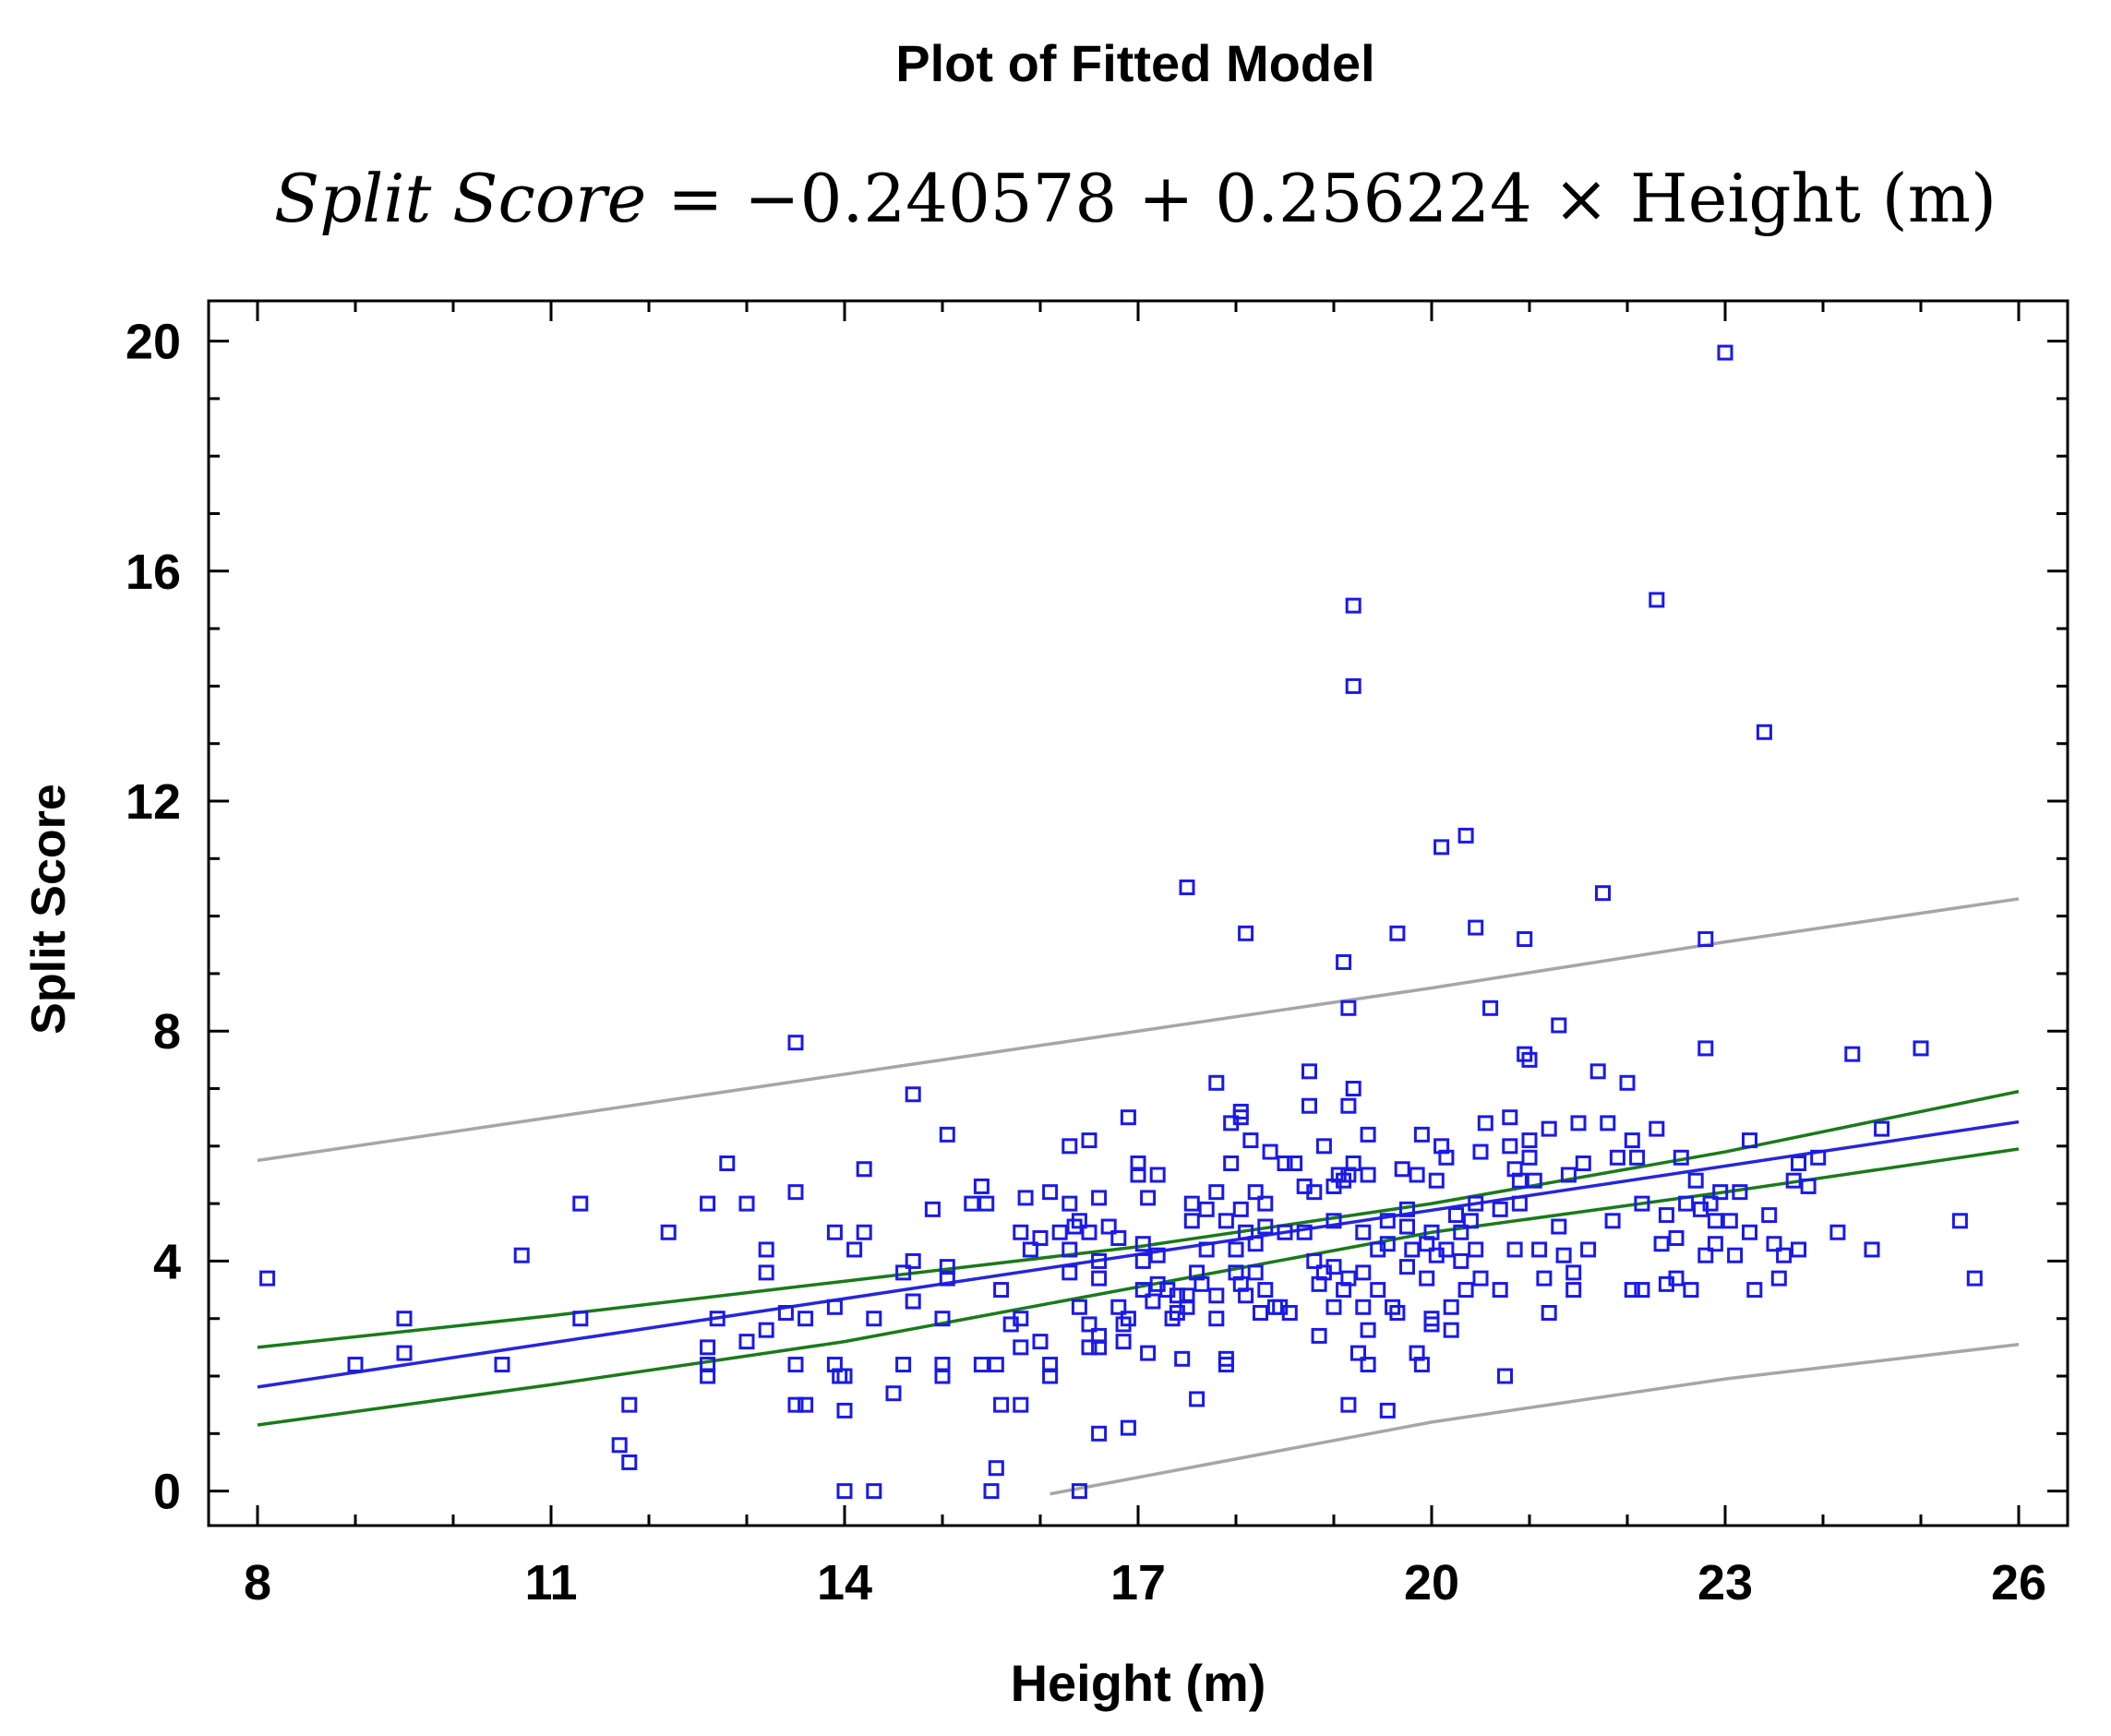  Describe the element at coordinates (550, 1583) in the screenshot. I see `x-tick-label: 11` at that location.